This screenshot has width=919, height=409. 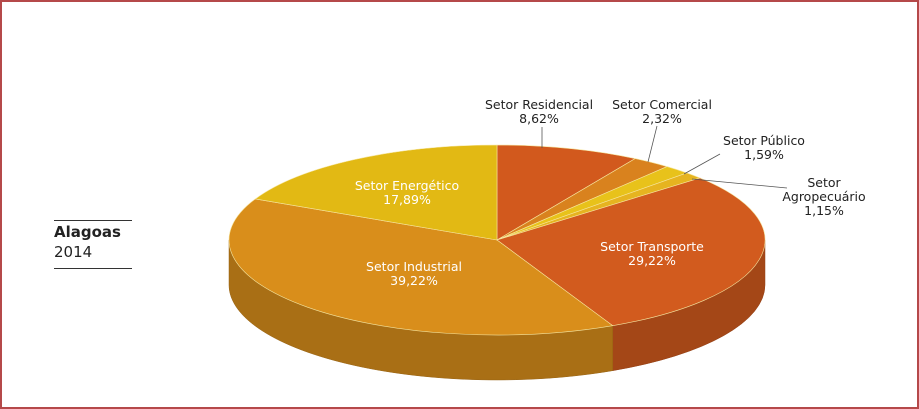 What do you see at coordinates (407, 185) in the screenshot?
I see `category-label: Setor Energético` at bounding box center [407, 185].